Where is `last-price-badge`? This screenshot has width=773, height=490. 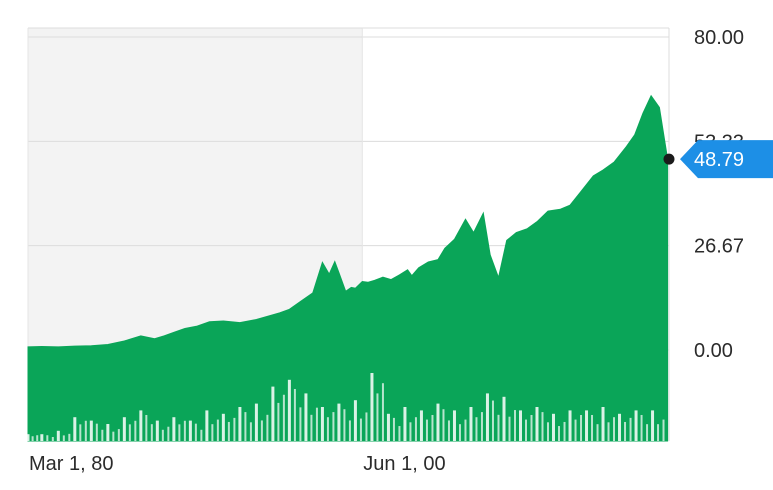
last-price-badge is located at coordinates (726, 159).